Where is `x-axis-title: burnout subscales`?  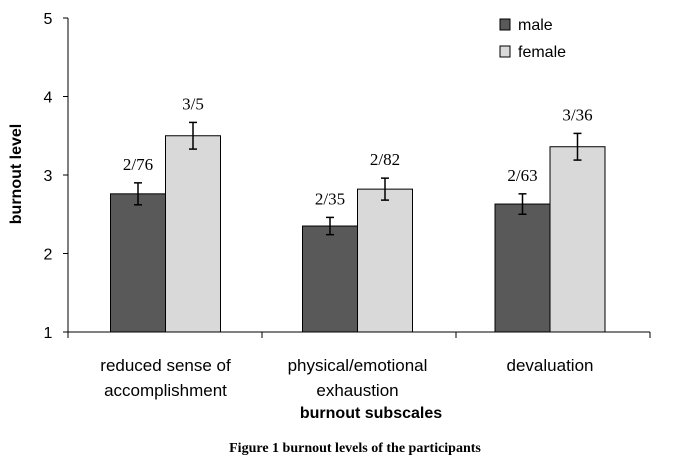
x-axis-title: burnout subscales is located at coordinates (371, 413).